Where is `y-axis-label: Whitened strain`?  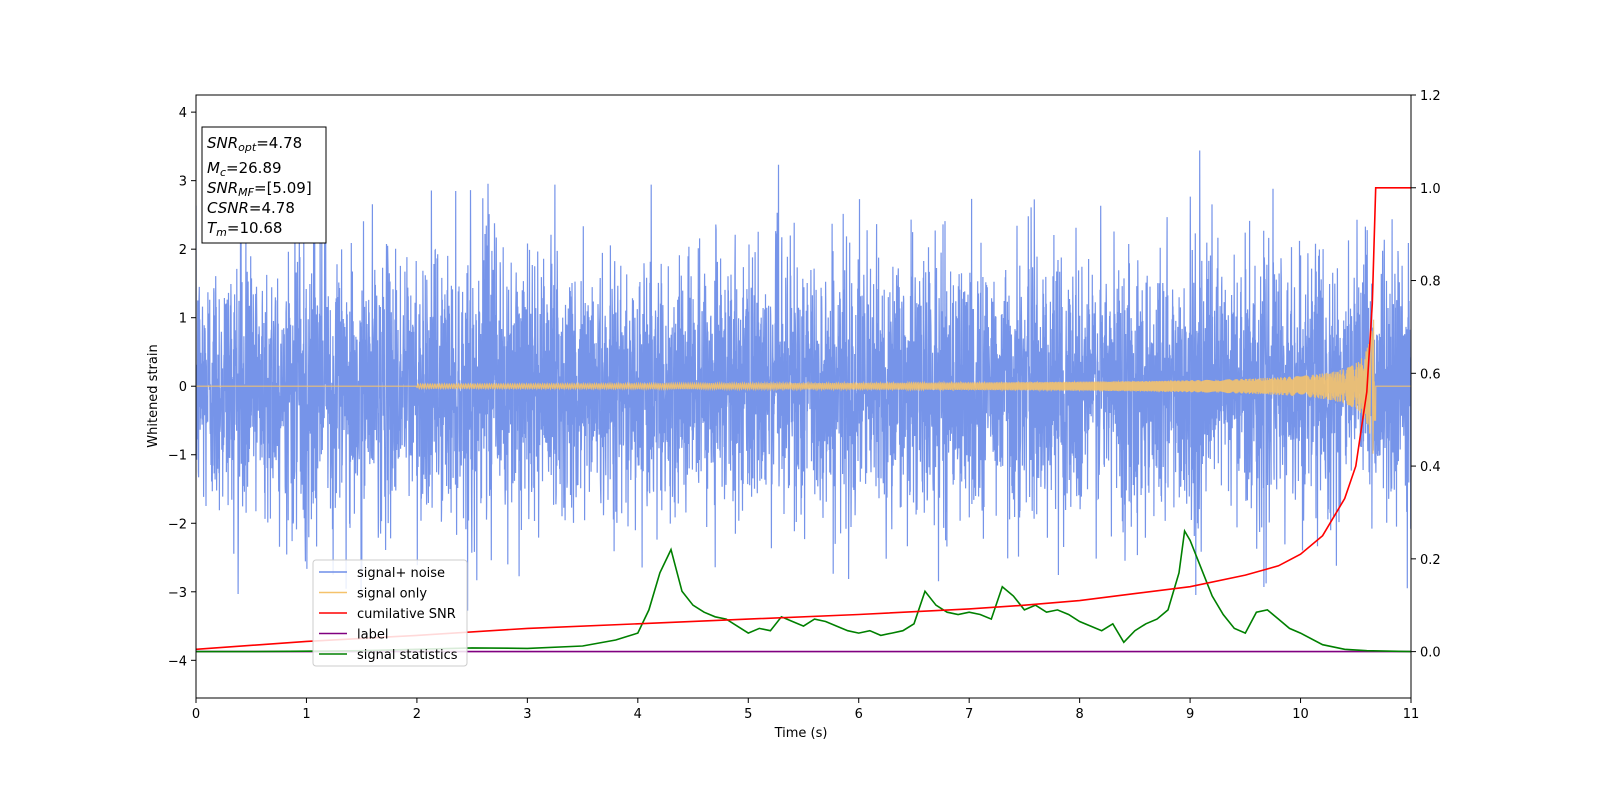
y-axis-label: Whitened strain is located at coordinates (153, 395).